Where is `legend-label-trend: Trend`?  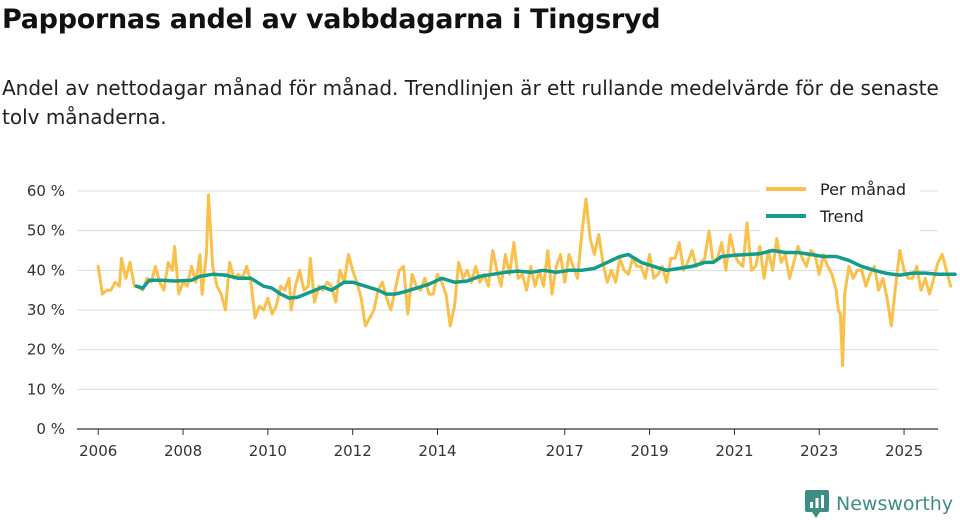 legend-label-trend: Trend is located at coordinates (841, 216).